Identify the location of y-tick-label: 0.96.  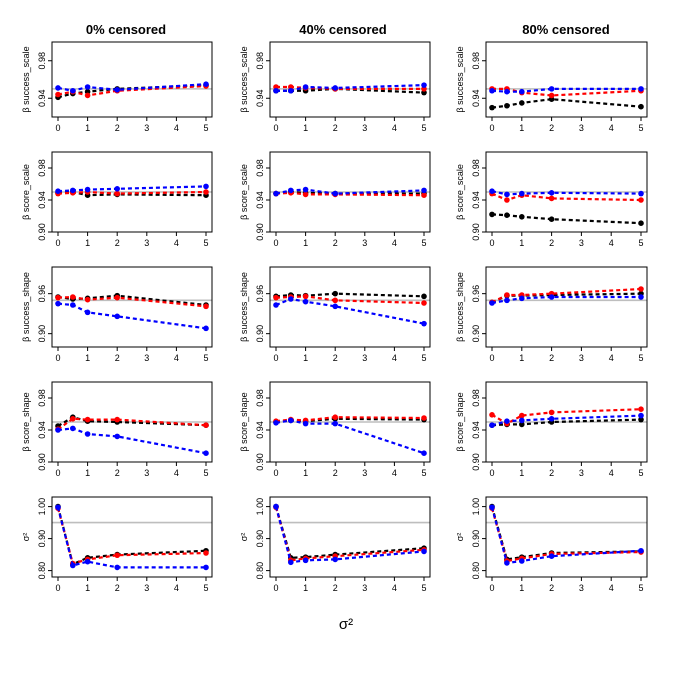
(476, 294).